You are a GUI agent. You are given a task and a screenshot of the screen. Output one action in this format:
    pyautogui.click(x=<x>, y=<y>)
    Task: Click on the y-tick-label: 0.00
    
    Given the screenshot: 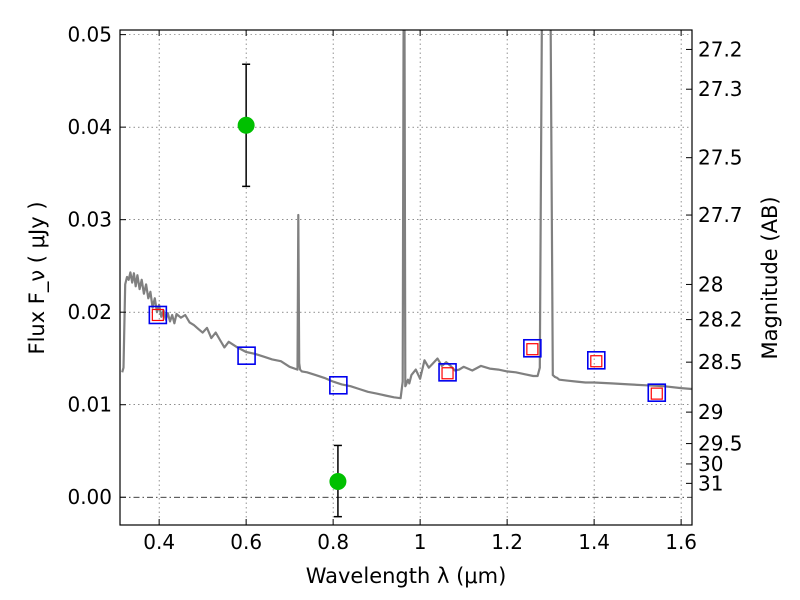 What is the action you would take?
    pyautogui.click(x=89, y=497)
    